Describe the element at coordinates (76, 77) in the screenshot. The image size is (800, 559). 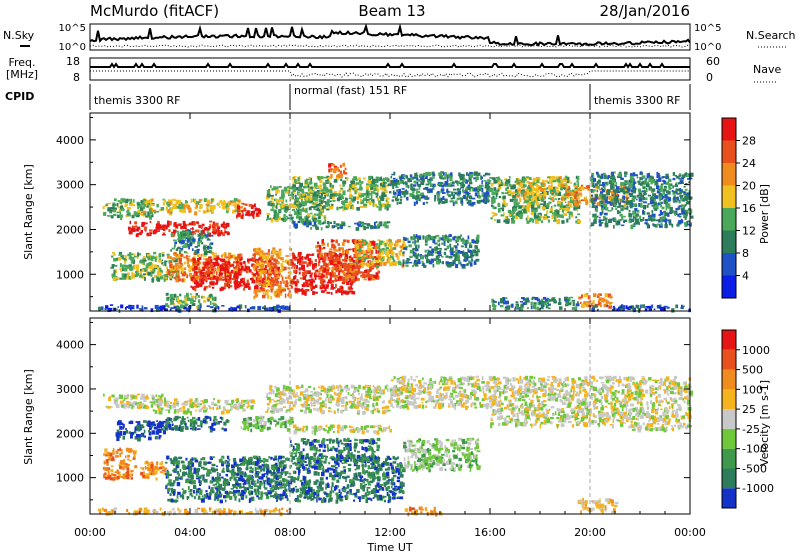
I see `freq-tick-low: 8` at that location.